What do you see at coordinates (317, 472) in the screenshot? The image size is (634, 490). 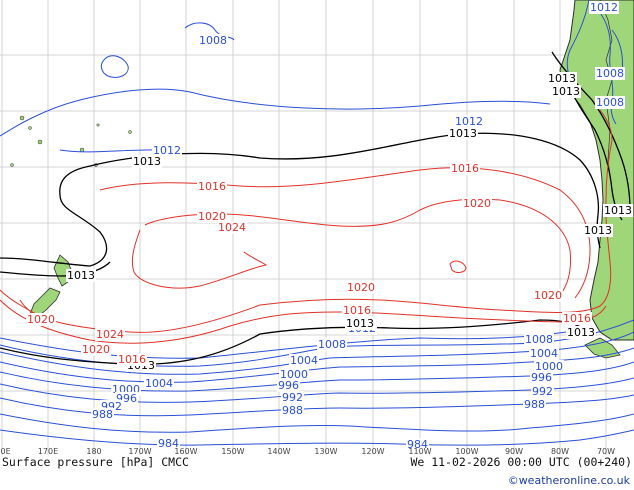 I see `footer-bar` at bounding box center [317, 472].